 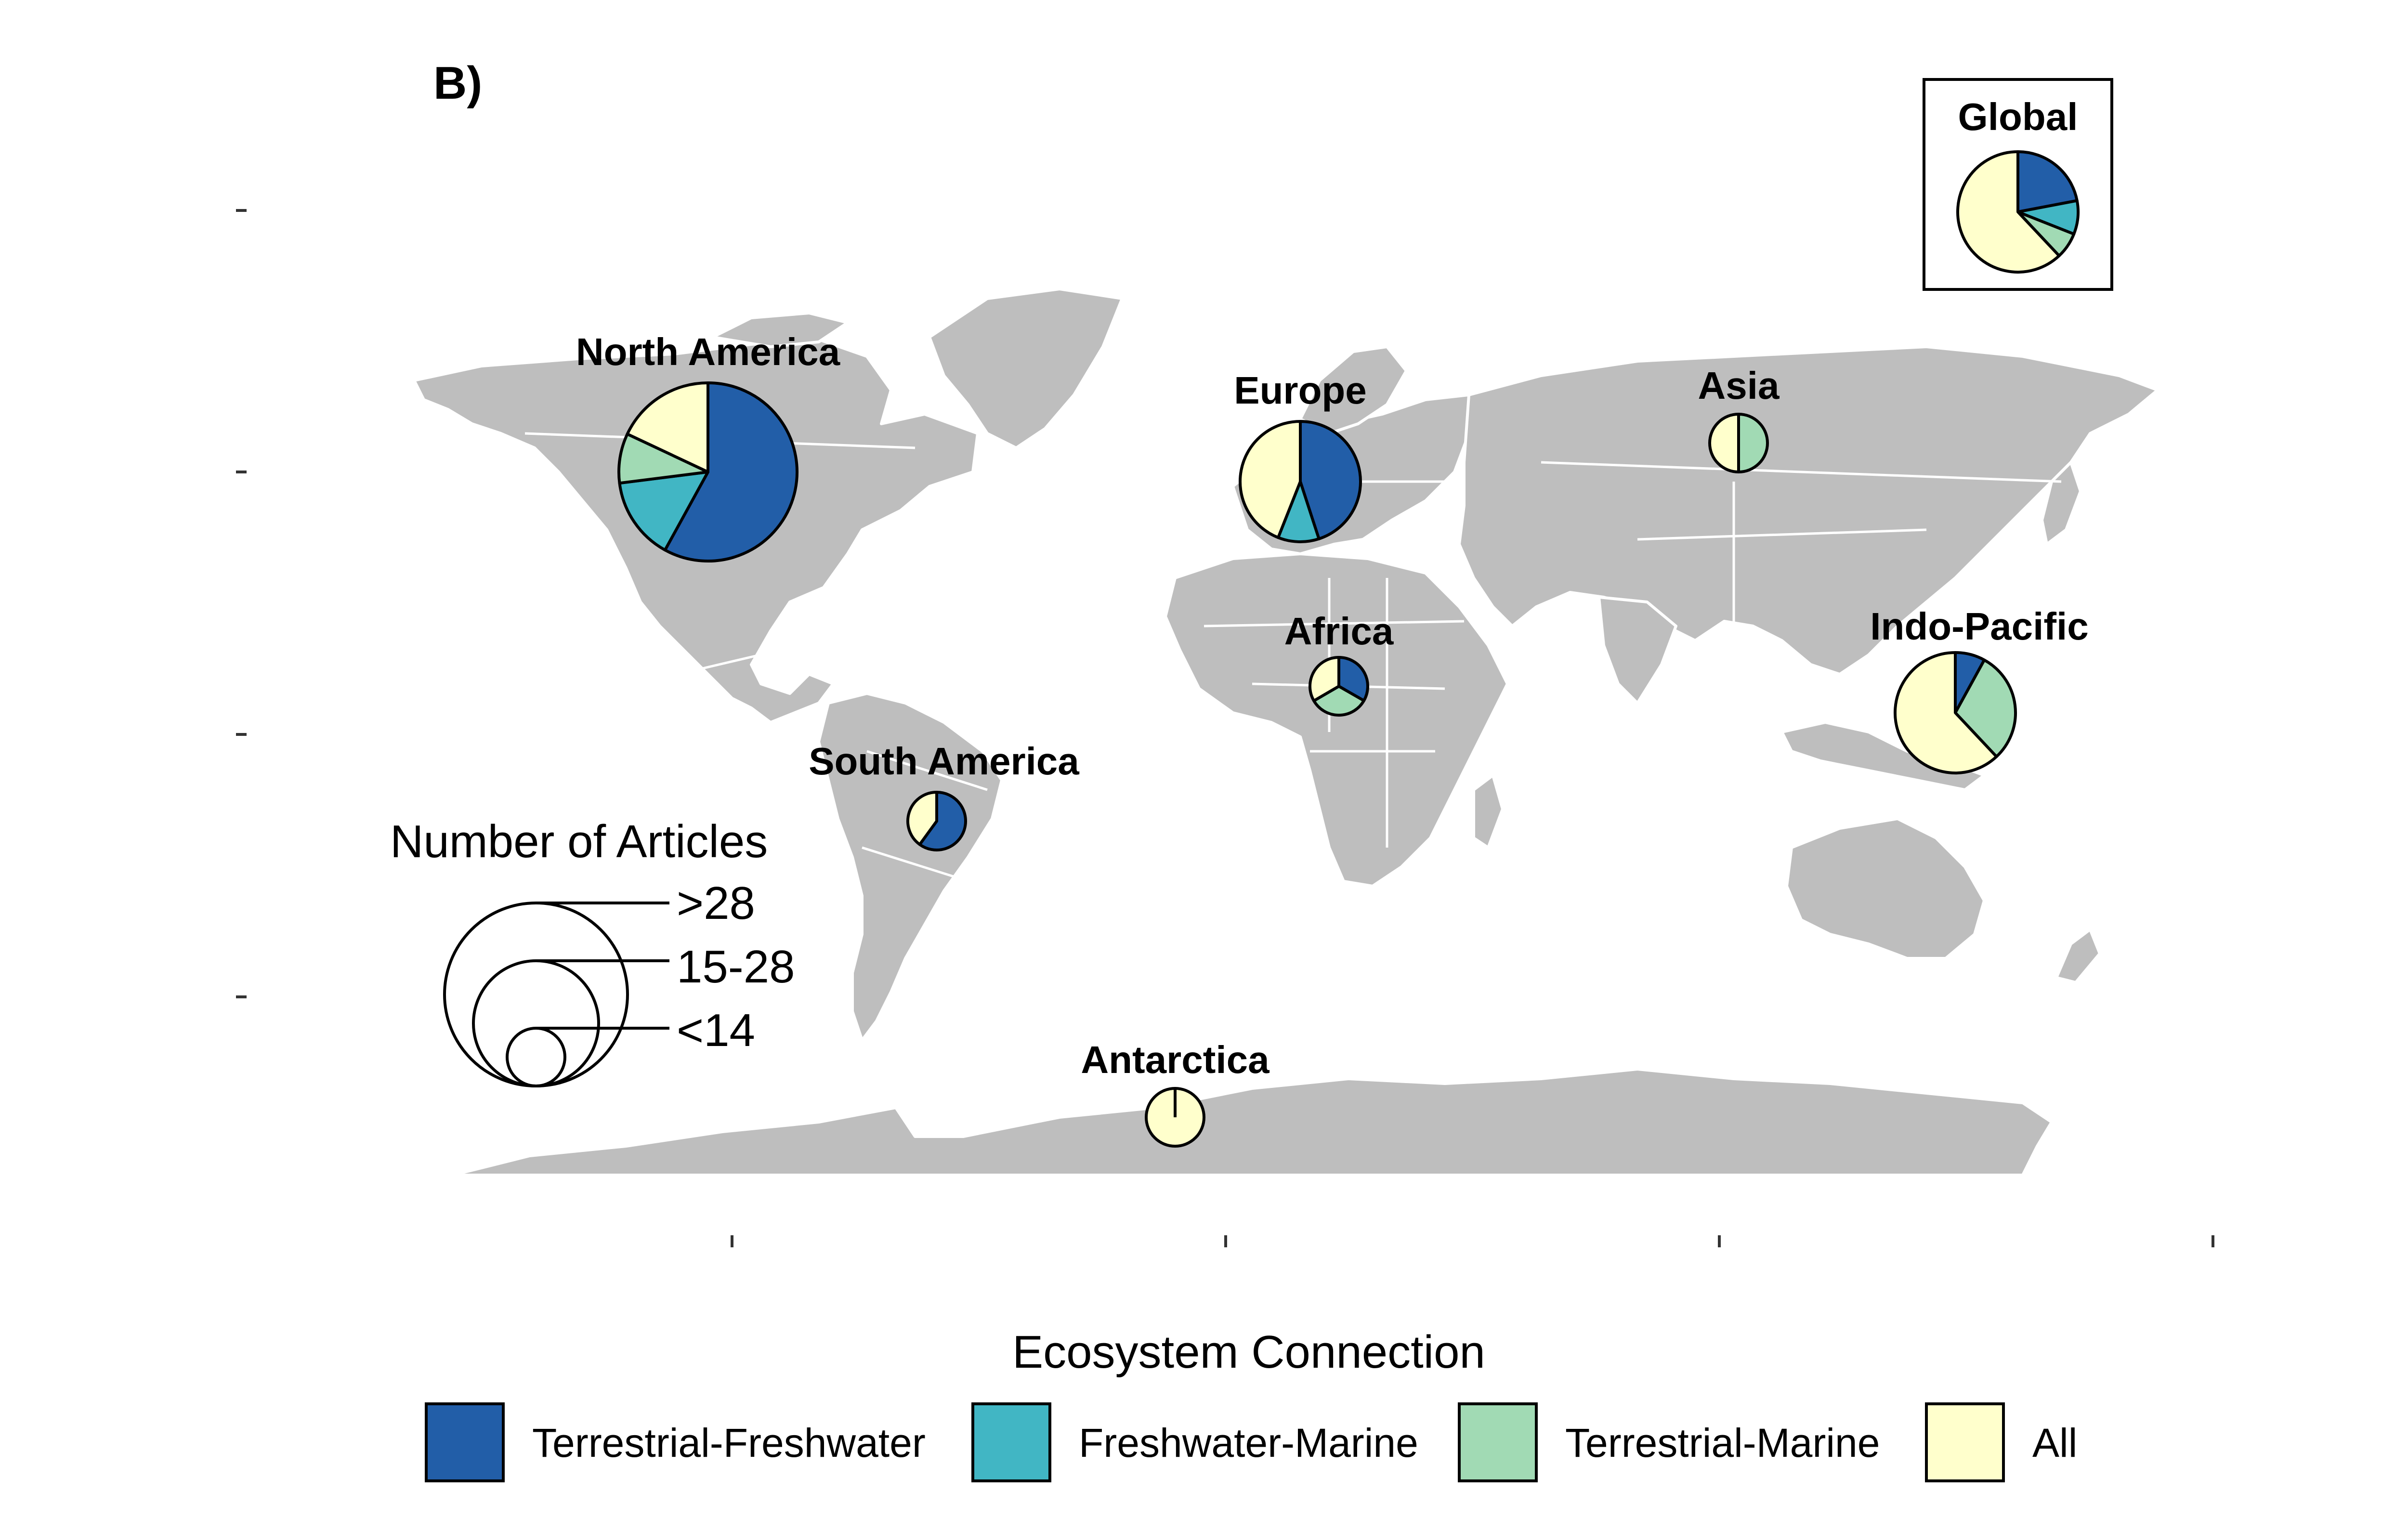 What do you see at coordinates (1739, 385) in the screenshot?
I see `region-label-asia: Asia` at bounding box center [1739, 385].